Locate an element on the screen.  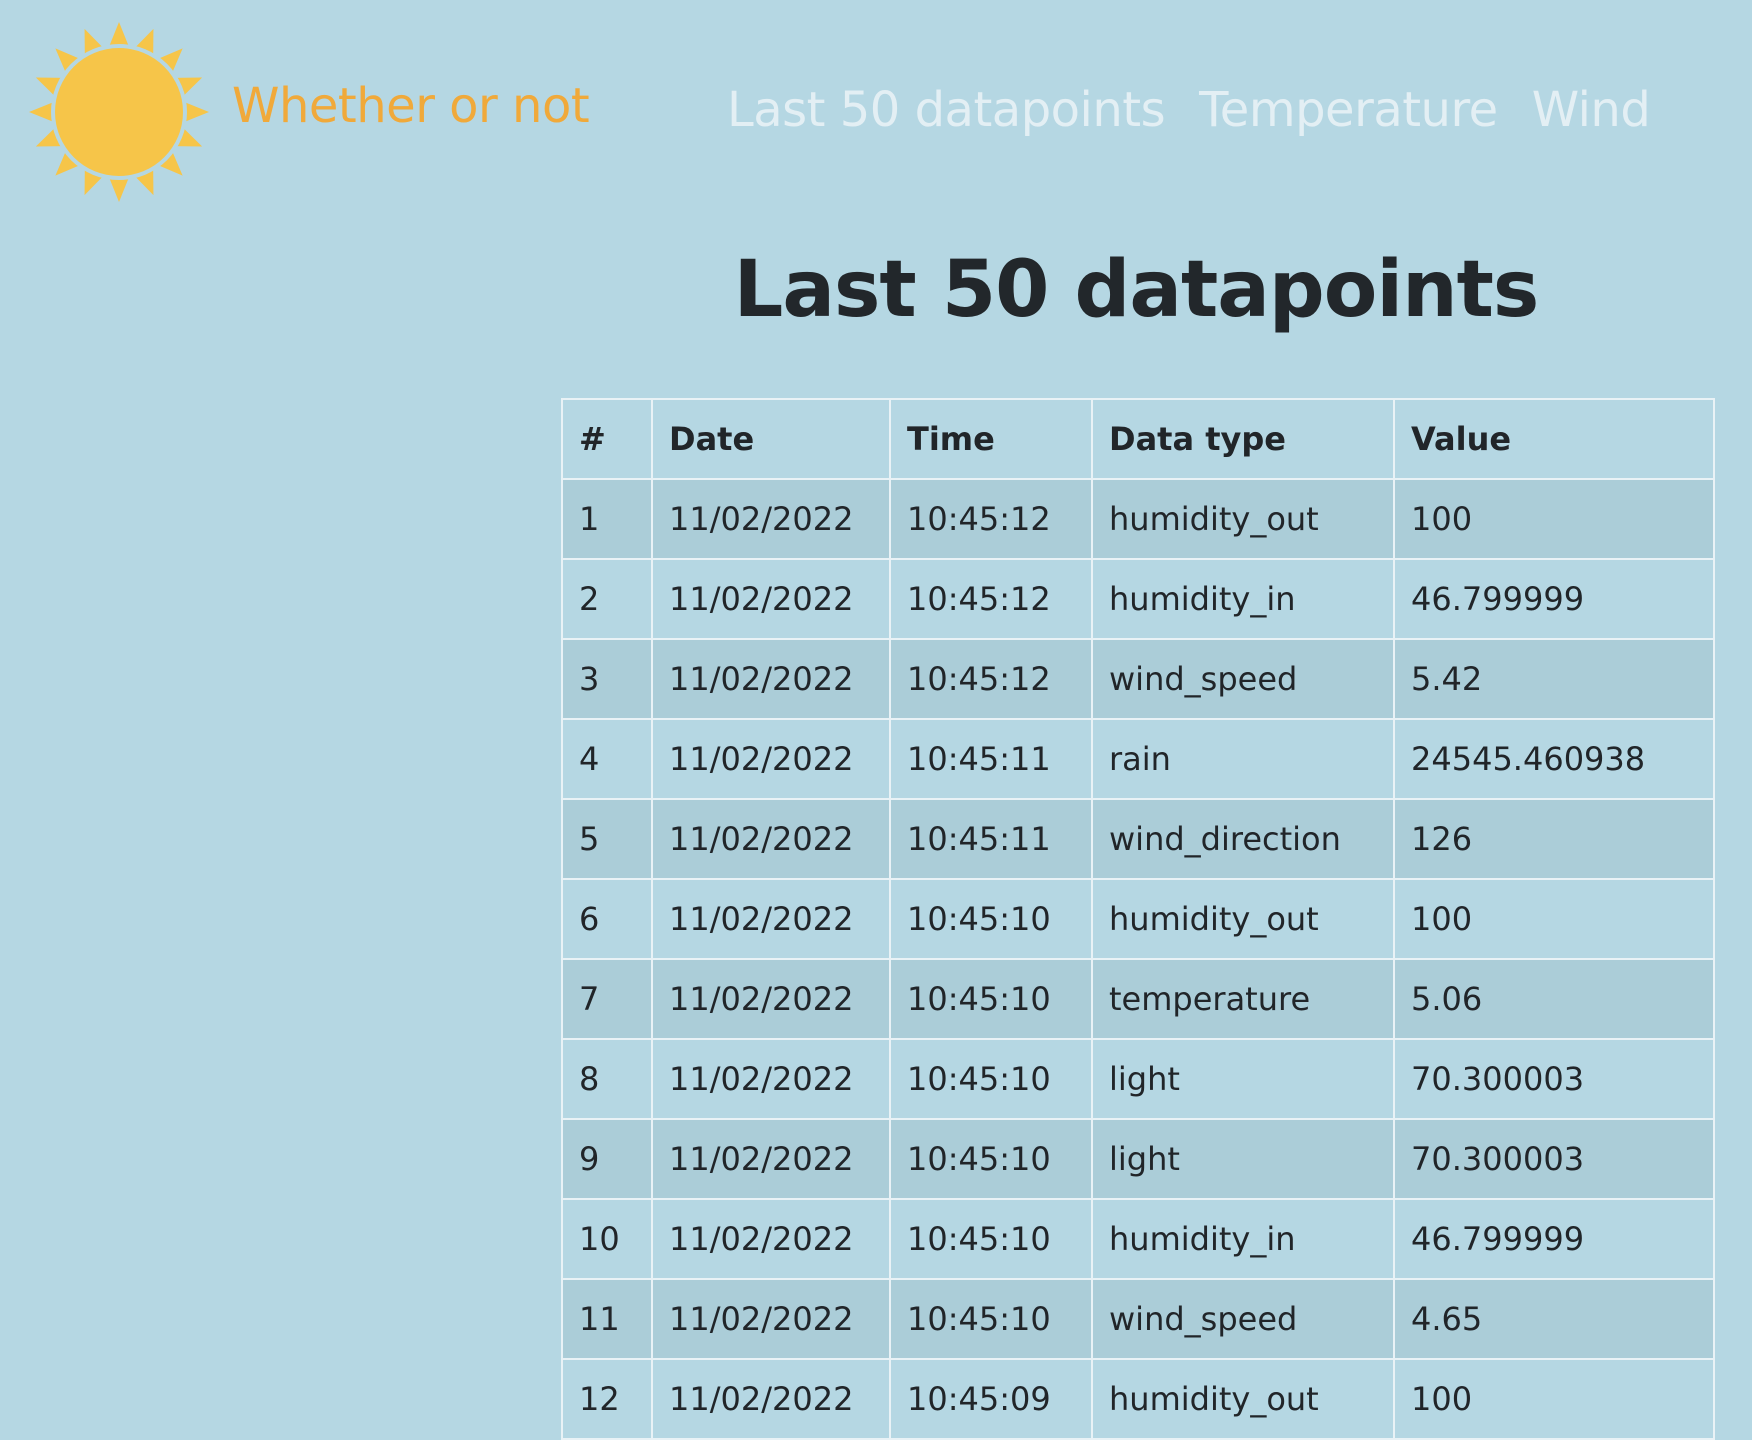
table-row: 10 11/02/2022 10:45:10 humidity_in 46.799999 is located at coordinates (1138, 1239).